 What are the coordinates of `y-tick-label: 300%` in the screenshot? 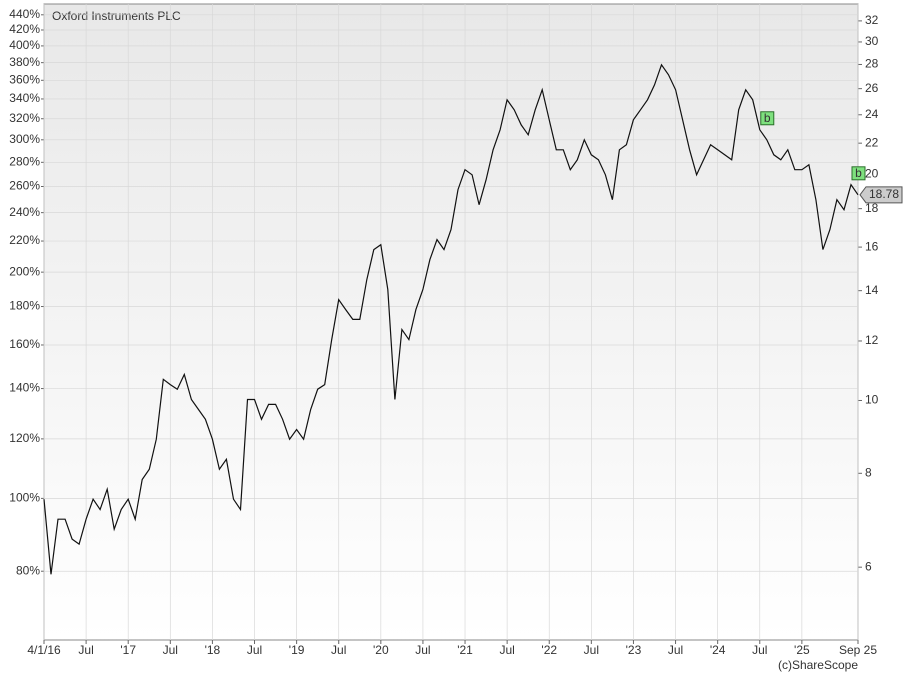 It's located at (24, 139).